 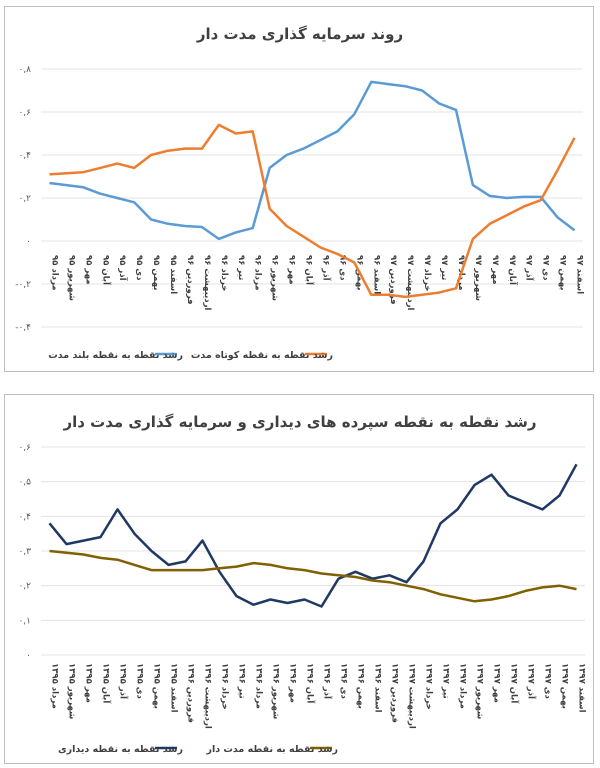 What do you see at coordinates (72, 691) in the screenshot?
I see `x-tick-label: شهریور ۱۳۹۵` at bounding box center [72, 691].